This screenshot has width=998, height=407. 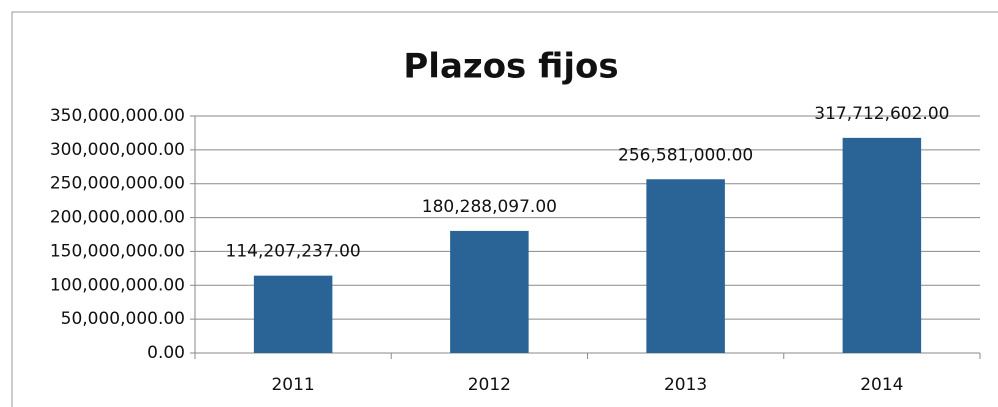 I want to click on y-tick-label: 50,000,000.00, so click(x=123, y=319).